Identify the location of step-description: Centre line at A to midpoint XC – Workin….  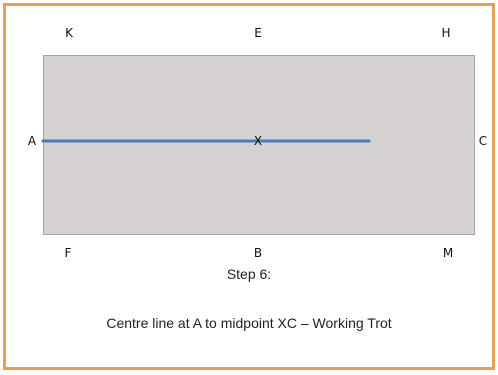
(249, 323).